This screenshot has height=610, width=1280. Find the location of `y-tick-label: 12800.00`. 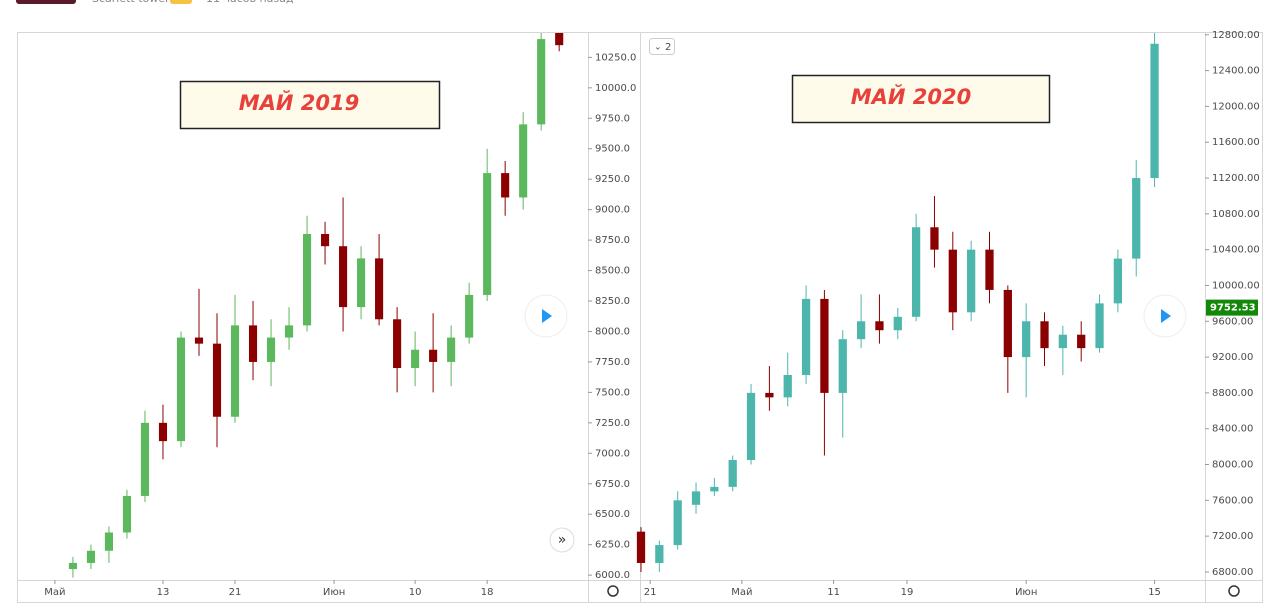

y-tick-label: 12800.00 is located at coordinates (1236, 35).